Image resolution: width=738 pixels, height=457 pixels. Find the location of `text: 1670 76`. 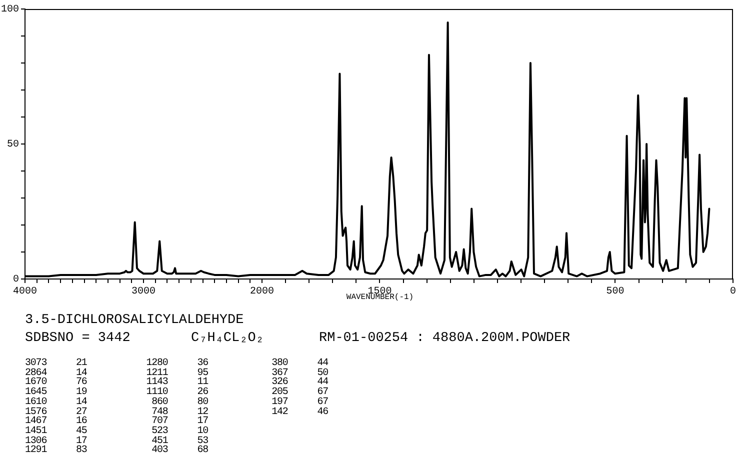

text: 1670 76 is located at coordinates (56, 382).